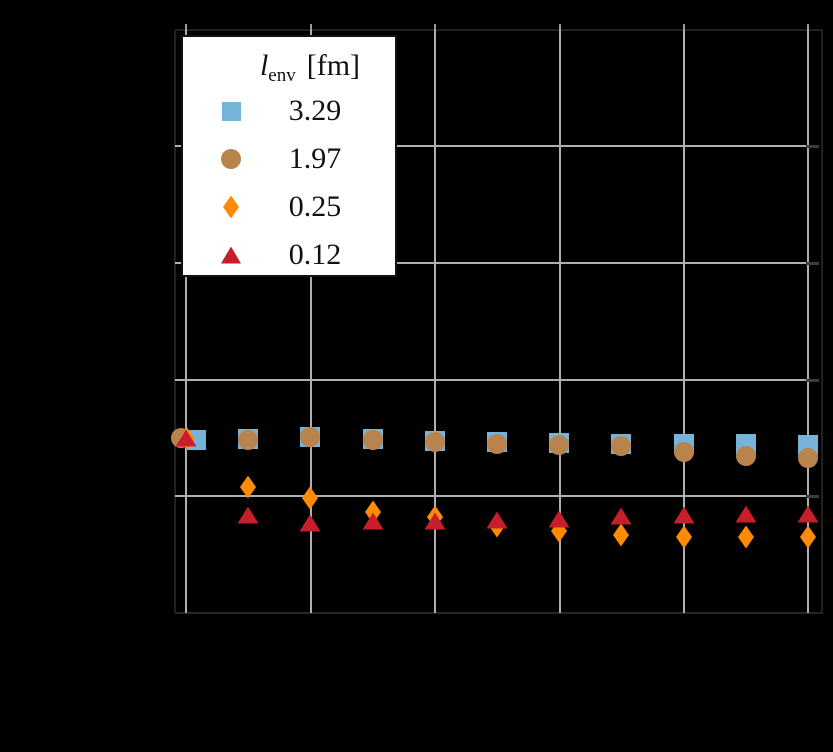 This screenshot has width=833, height=752. I want to click on legend-entry: 3.29, so click(289, 111).